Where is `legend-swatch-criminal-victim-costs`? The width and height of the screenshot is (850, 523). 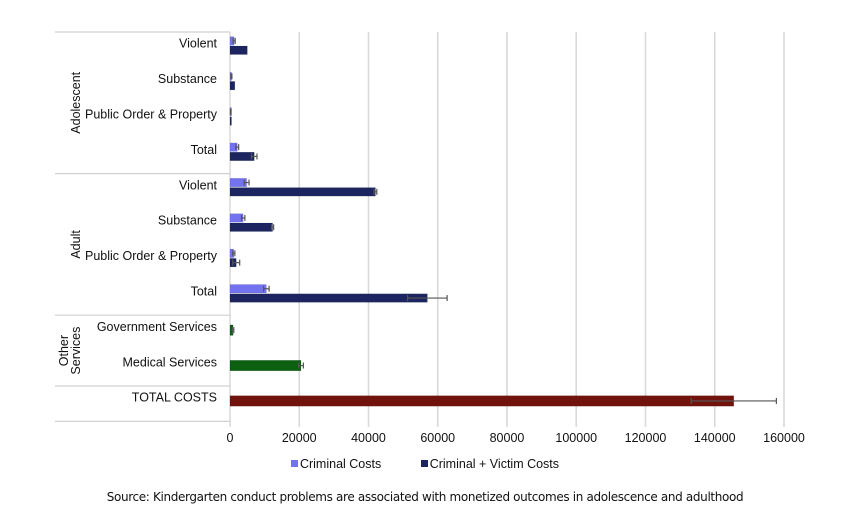
legend-swatch-criminal-victim-costs is located at coordinates (424, 463).